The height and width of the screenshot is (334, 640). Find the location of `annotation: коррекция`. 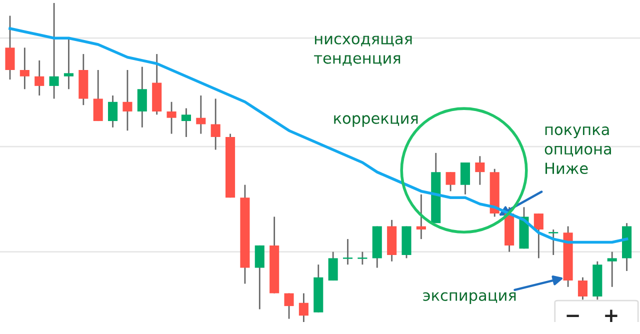

annotation: коррекция is located at coordinates (376, 121).